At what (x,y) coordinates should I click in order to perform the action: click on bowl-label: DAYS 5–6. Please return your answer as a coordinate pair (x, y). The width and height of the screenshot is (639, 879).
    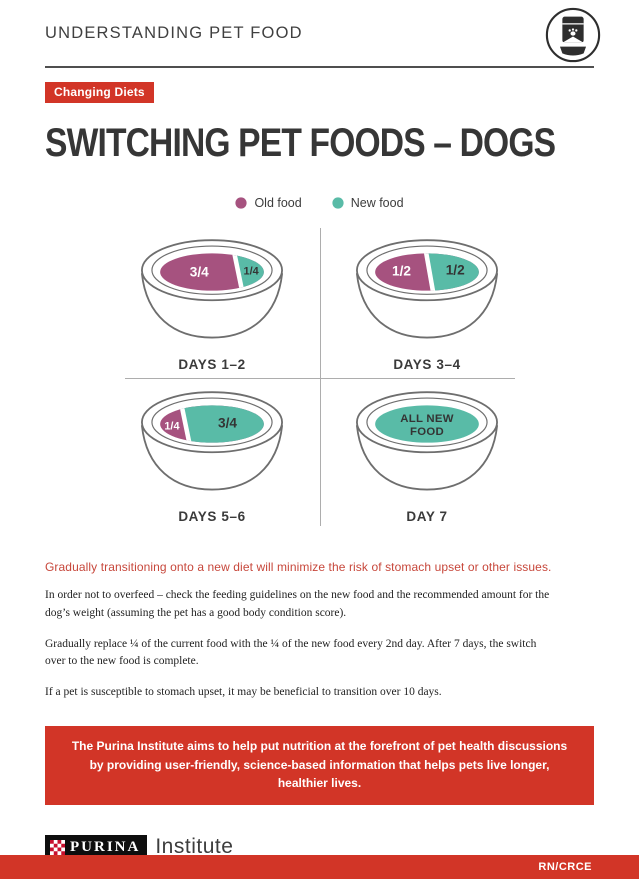
    Looking at the image, I should click on (212, 516).